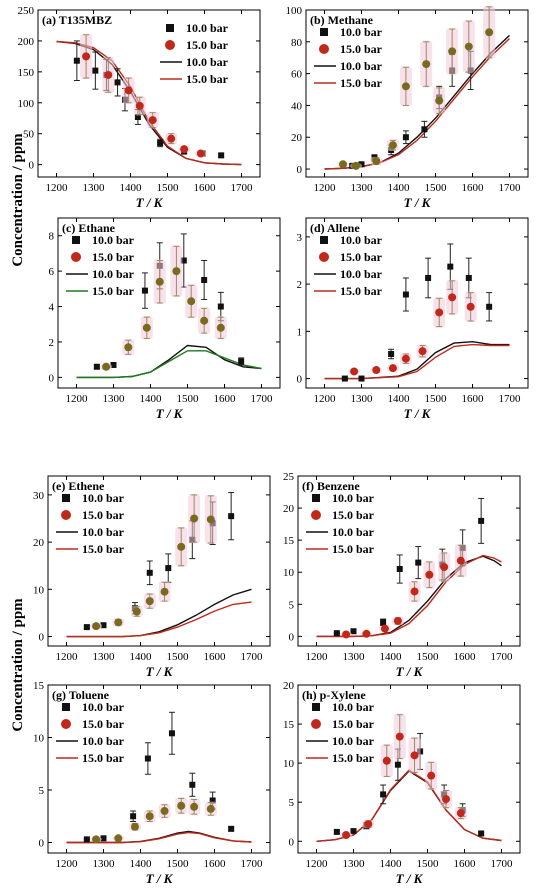  I want to click on legend: 10.0 bar 15.0 bar 10.0 bar 15.0 bar, so click(340, 732).